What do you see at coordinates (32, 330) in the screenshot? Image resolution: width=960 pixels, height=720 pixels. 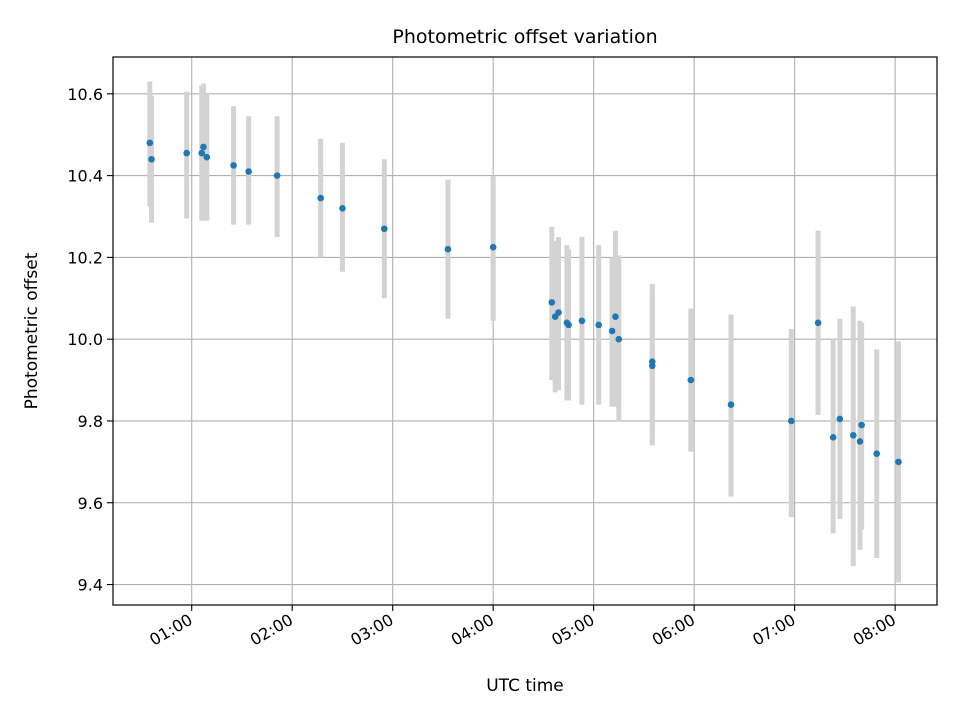 I see `y-axis-title: Photometric offset` at bounding box center [32, 330].